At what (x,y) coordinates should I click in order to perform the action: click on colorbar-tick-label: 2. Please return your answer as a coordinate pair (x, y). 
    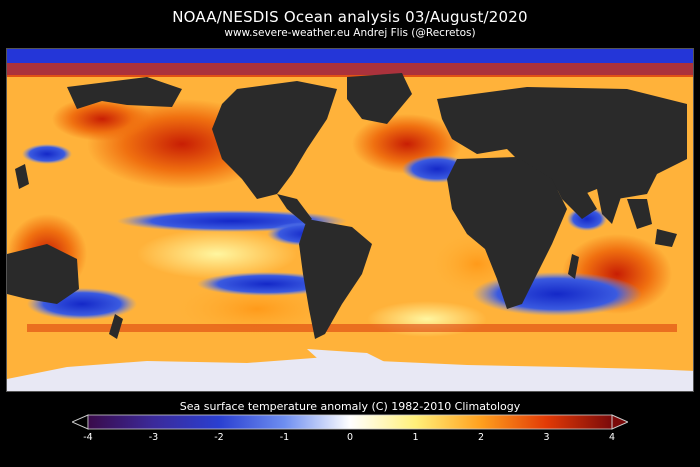
    Looking at the image, I should click on (481, 437).